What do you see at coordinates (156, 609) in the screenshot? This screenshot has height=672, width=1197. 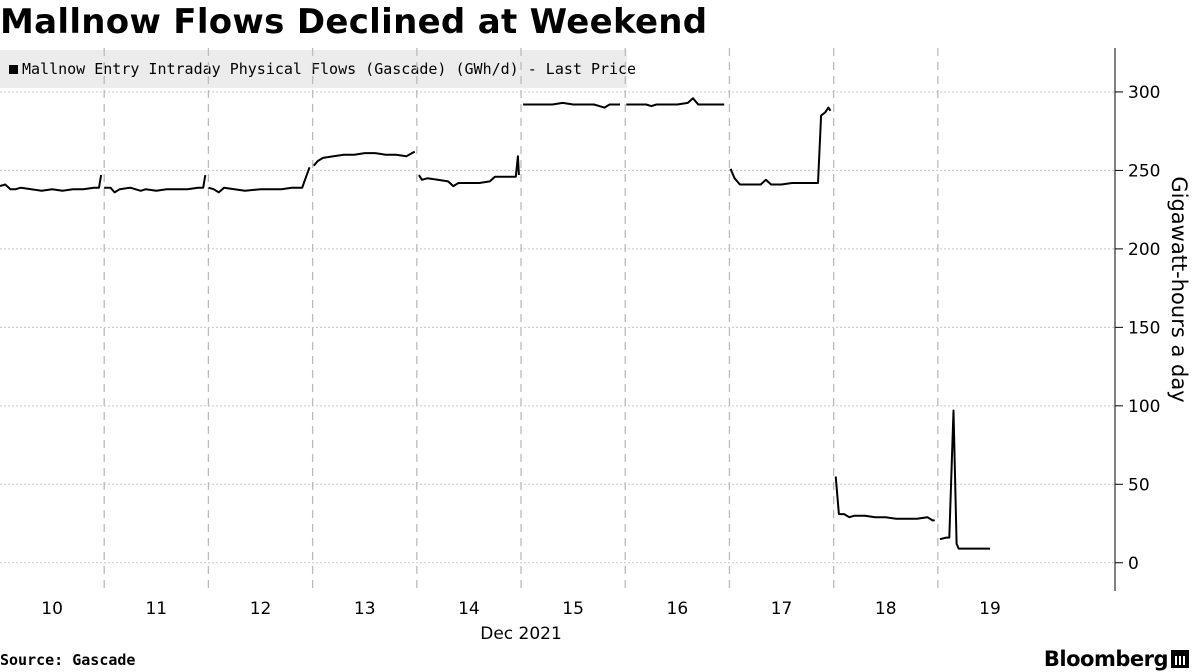 I see `x-tick-label: 11` at bounding box center [156, 609].